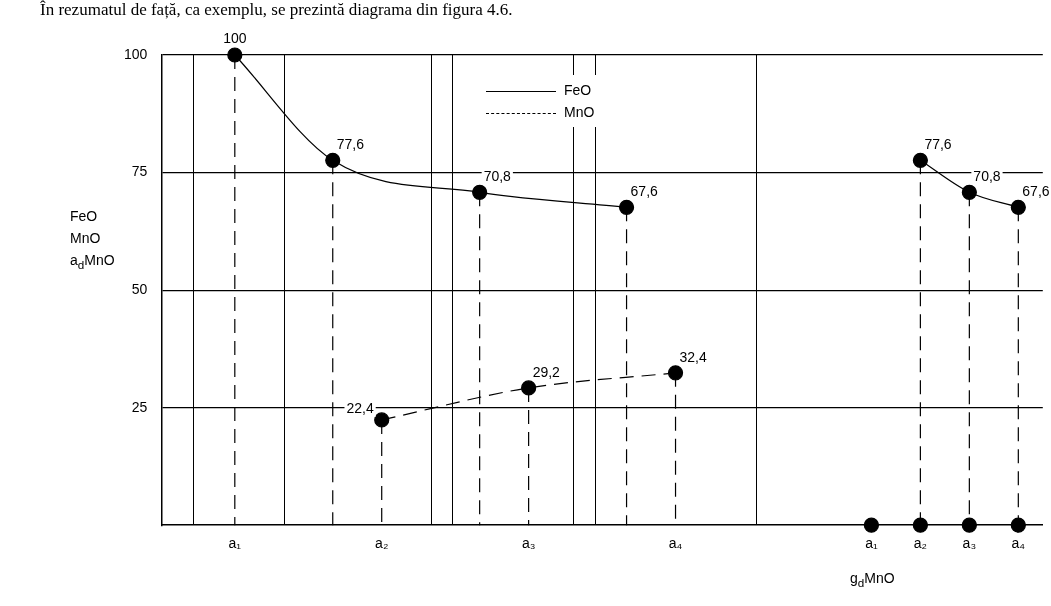 This screenshot has height=606, width=1051. What do you see at coordinates (92, 240) in the screenshot?
I see `y-axis-title: FeO MnO a$_{d}$MnO` at bounding box center [92, 240].